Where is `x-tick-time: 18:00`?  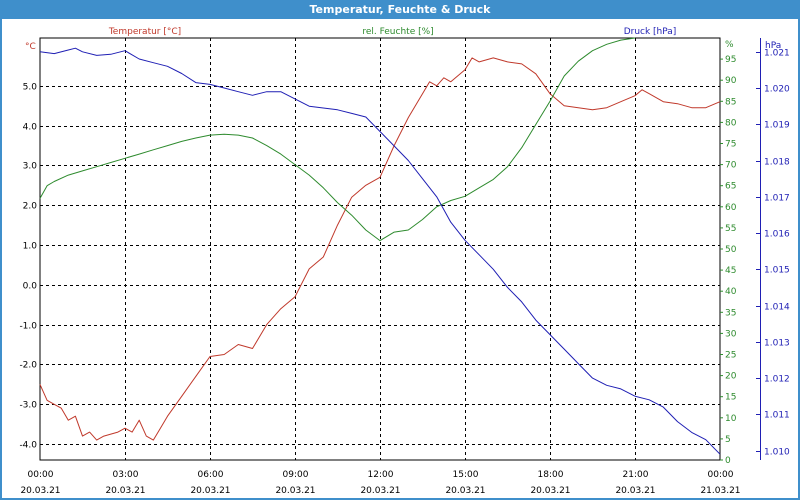
x-tick-time: 18:00 is located at coordinates (551, 475).